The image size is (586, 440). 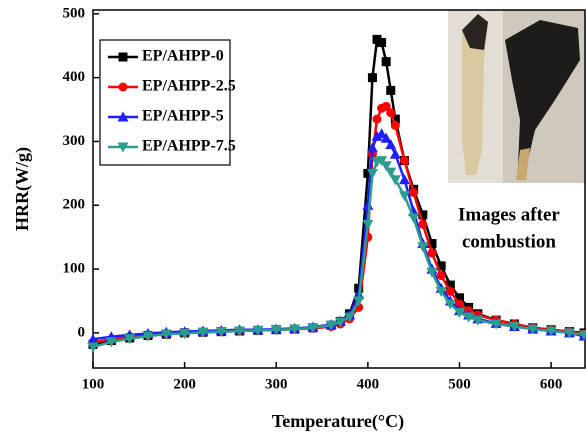 I want to click on x-axis-title: Temperature(°C), so click(x=338, y=421).